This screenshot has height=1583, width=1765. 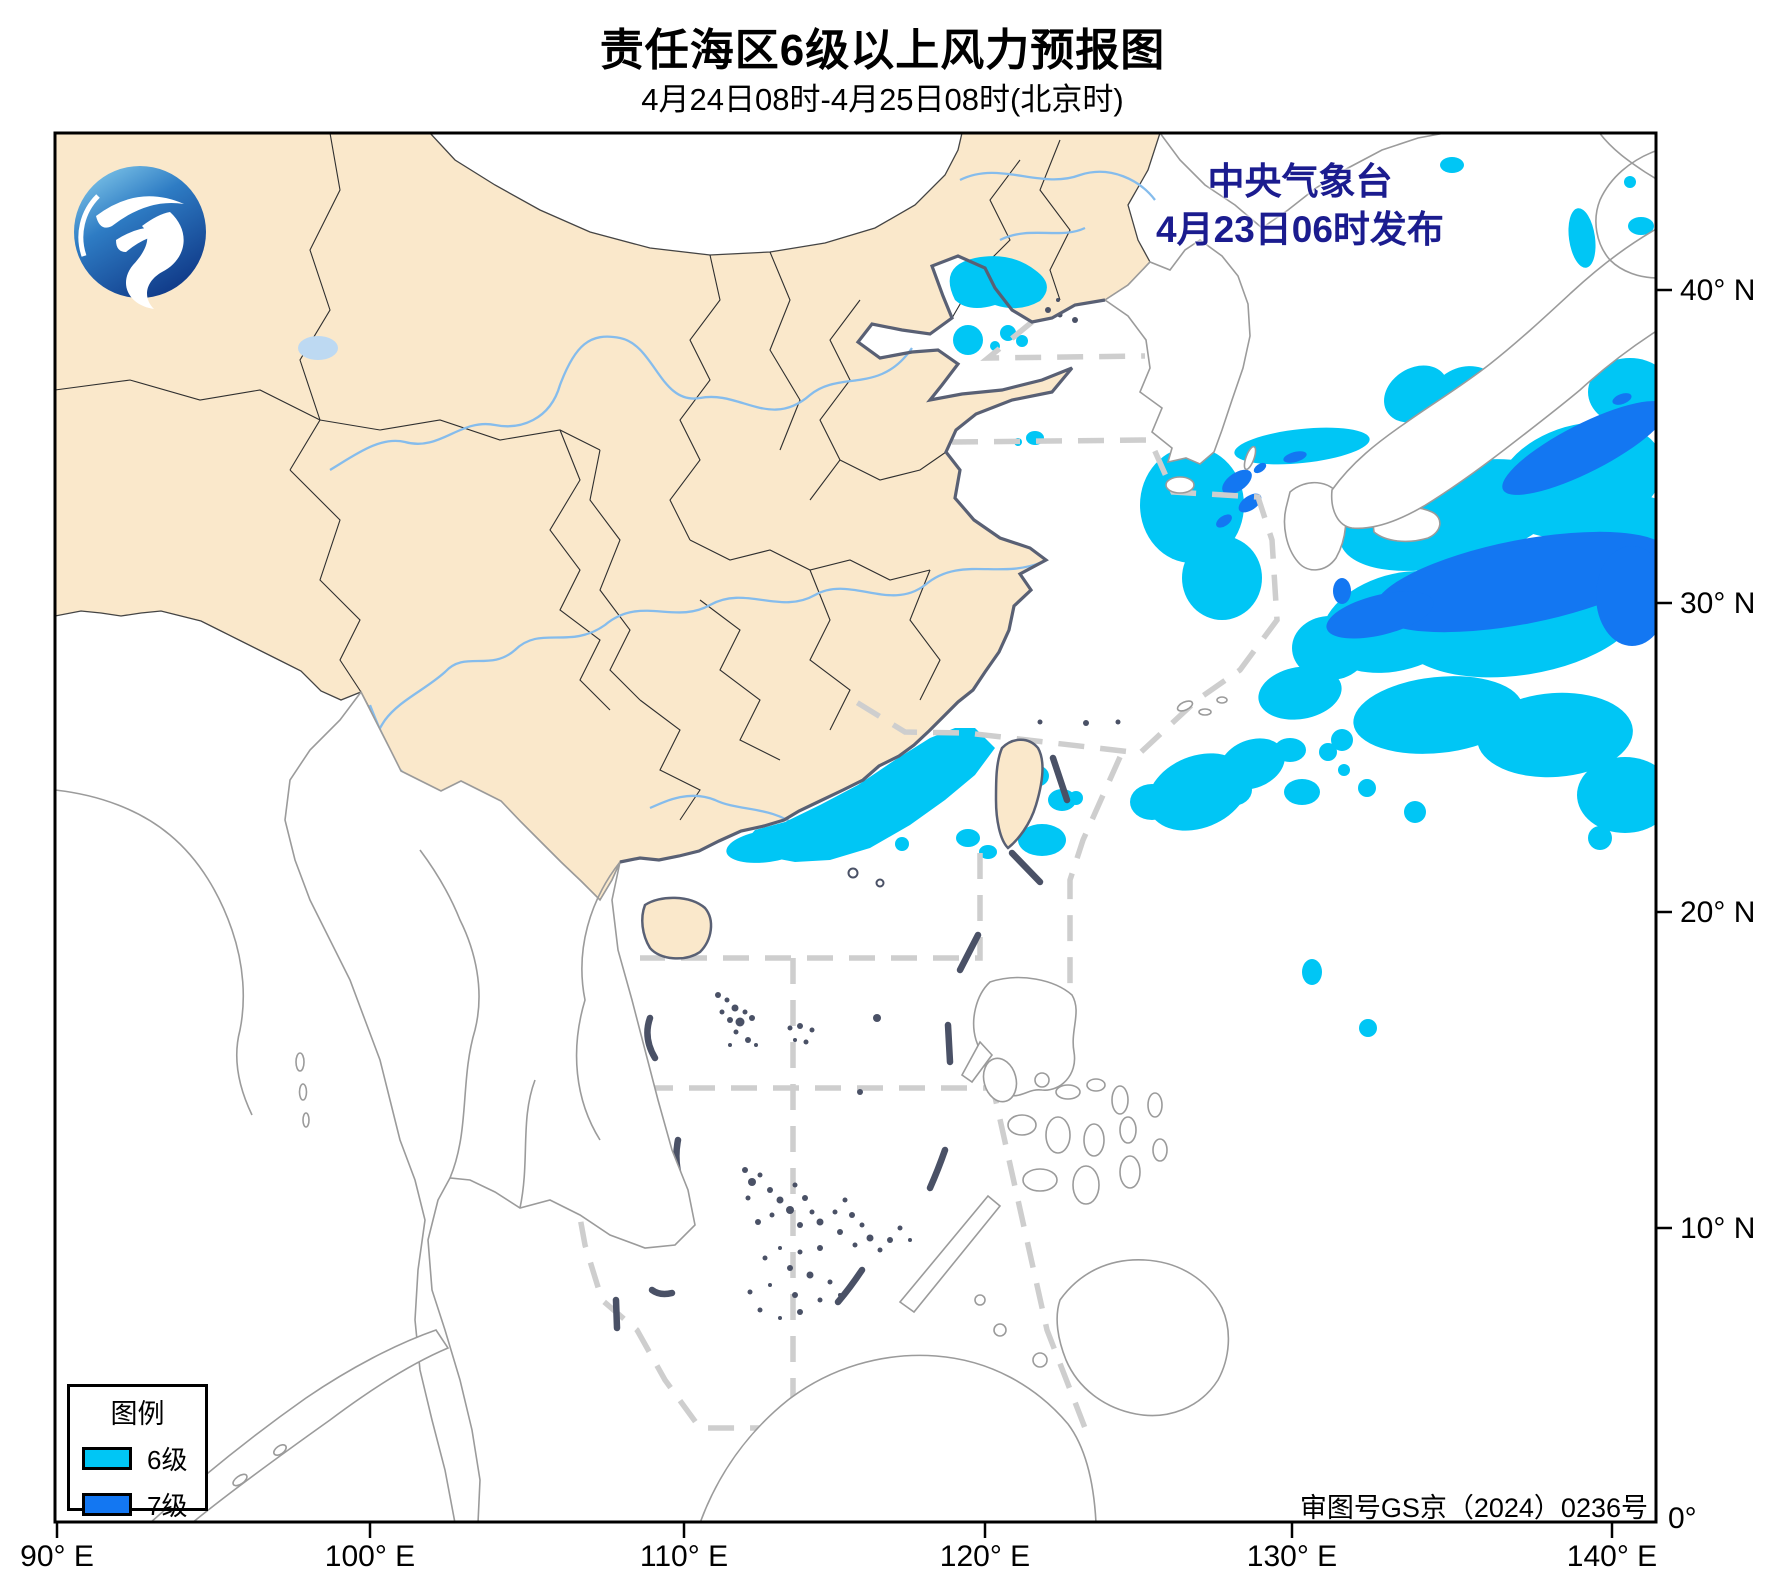 I want to click on force6-swatch, so click(x=107, y=1458).